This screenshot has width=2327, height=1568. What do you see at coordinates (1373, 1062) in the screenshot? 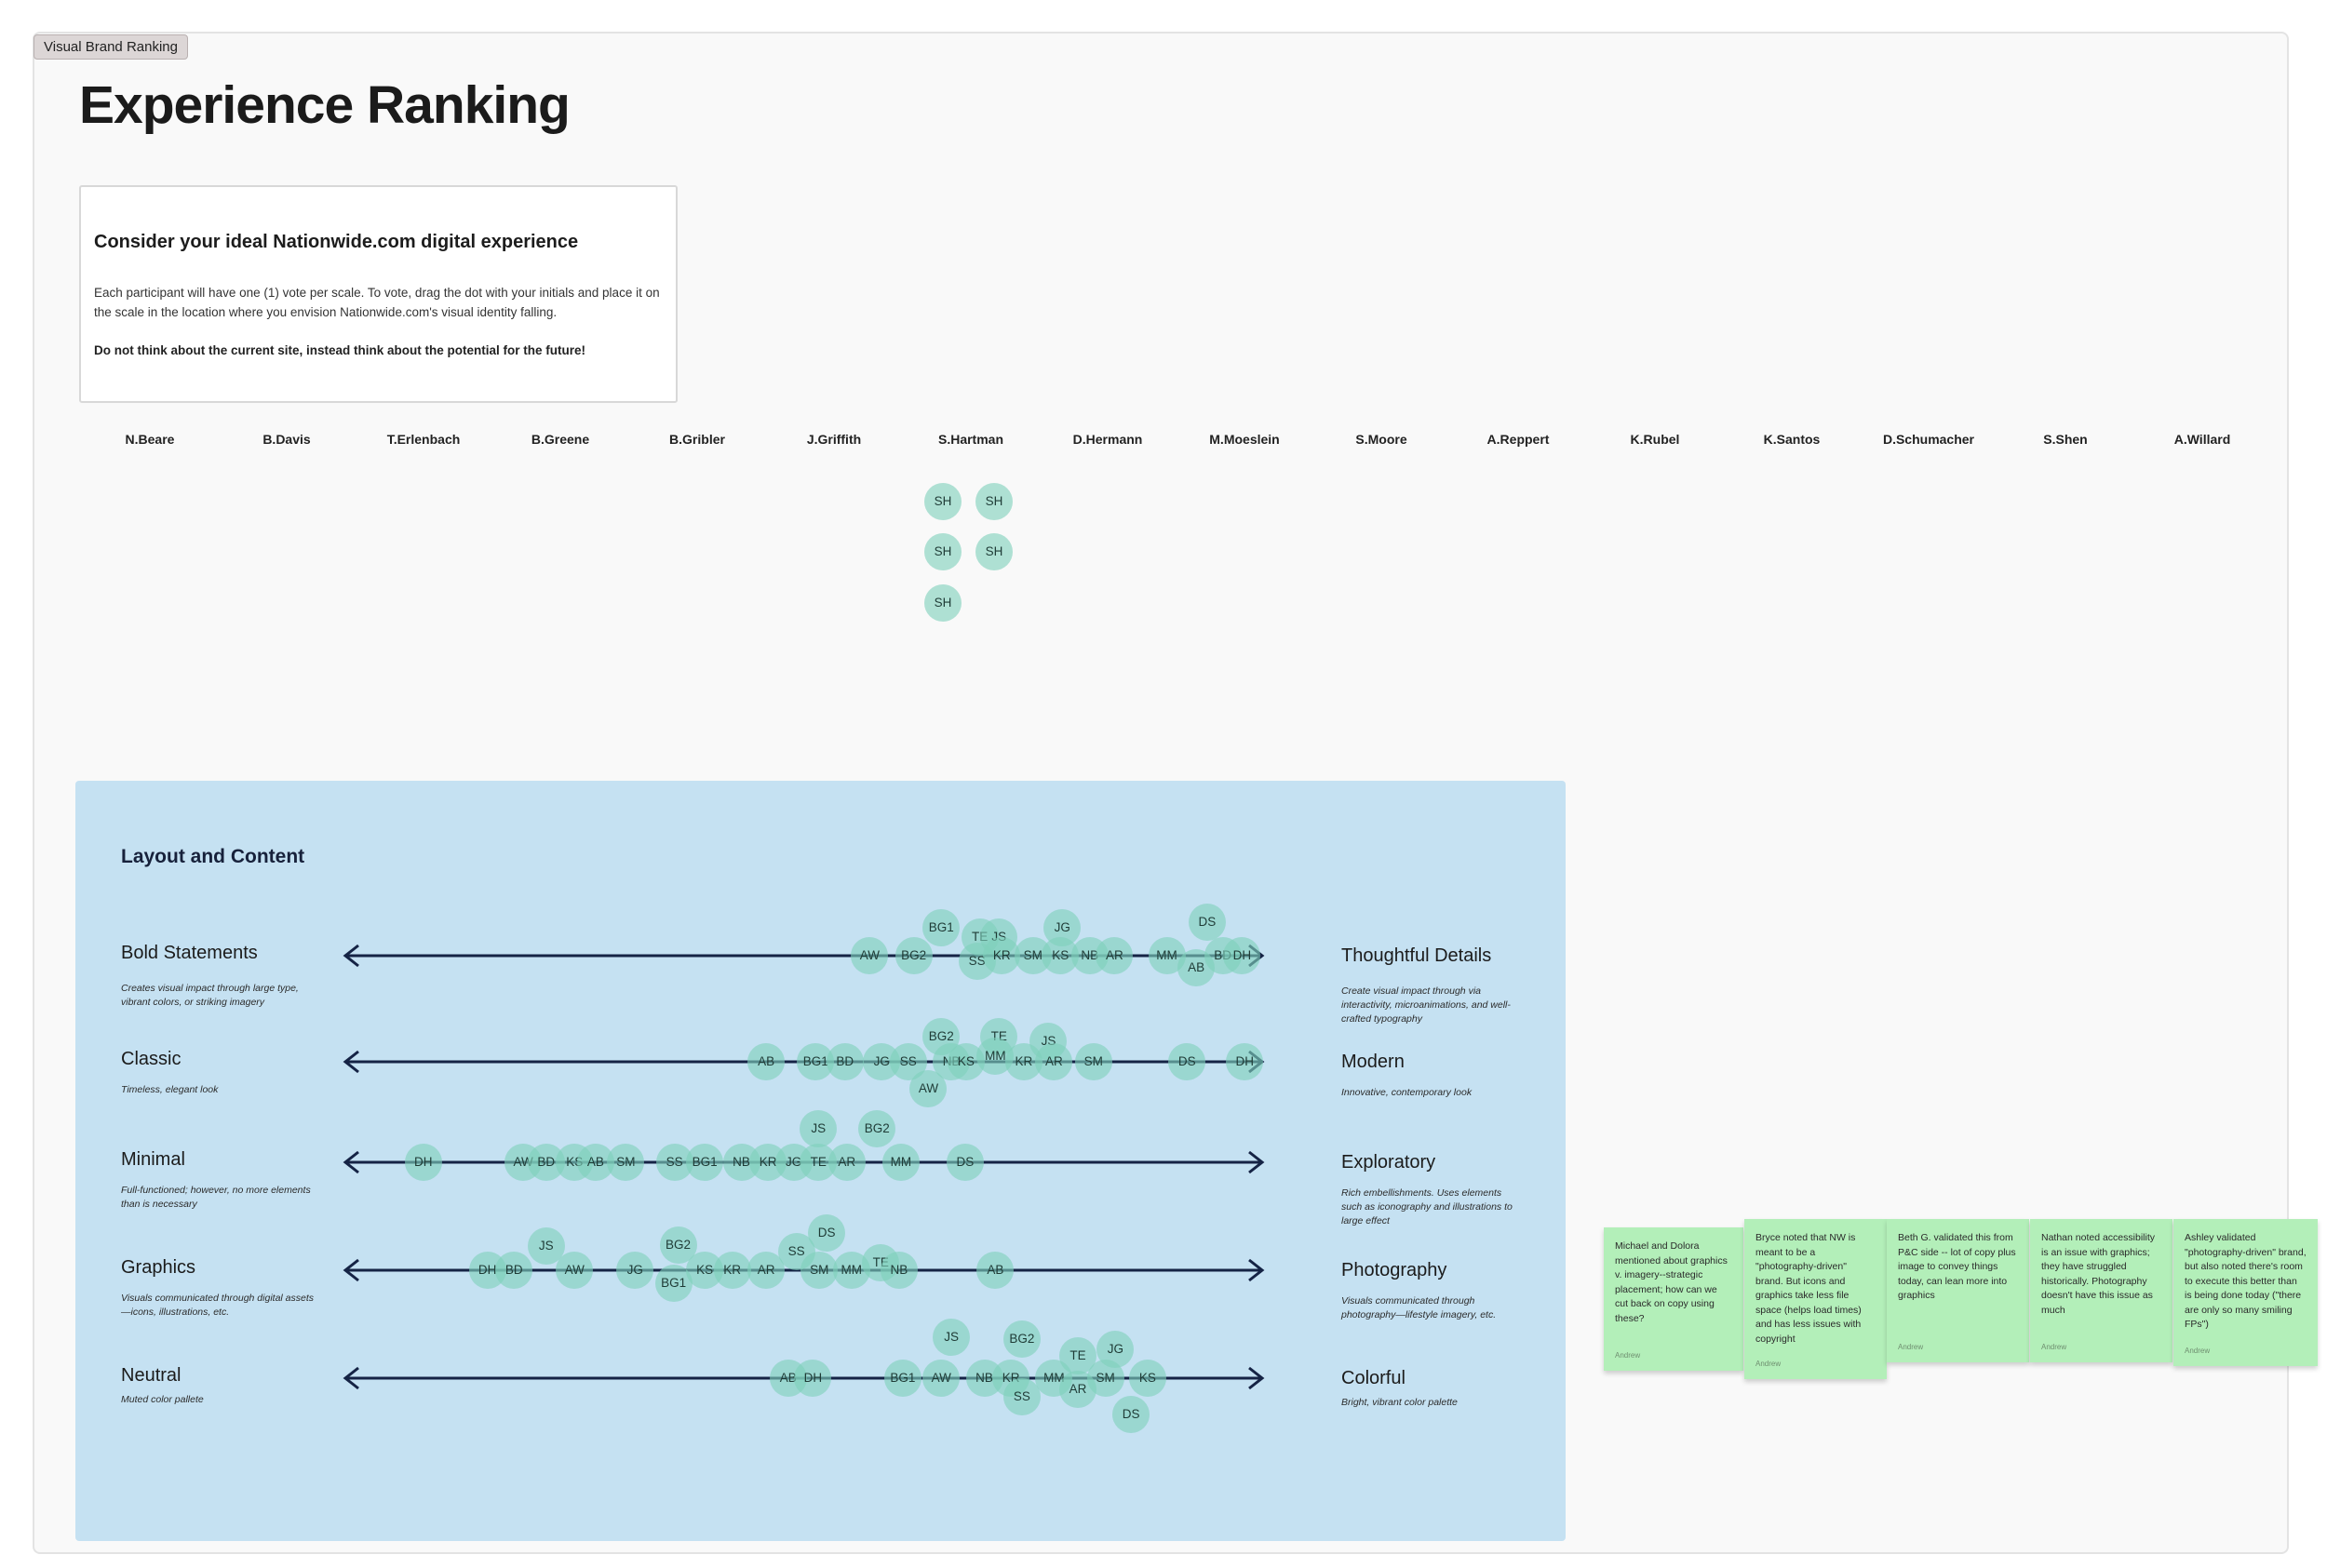
I see `scale-right-title: Modern` at bounding box center [1373, 1062].